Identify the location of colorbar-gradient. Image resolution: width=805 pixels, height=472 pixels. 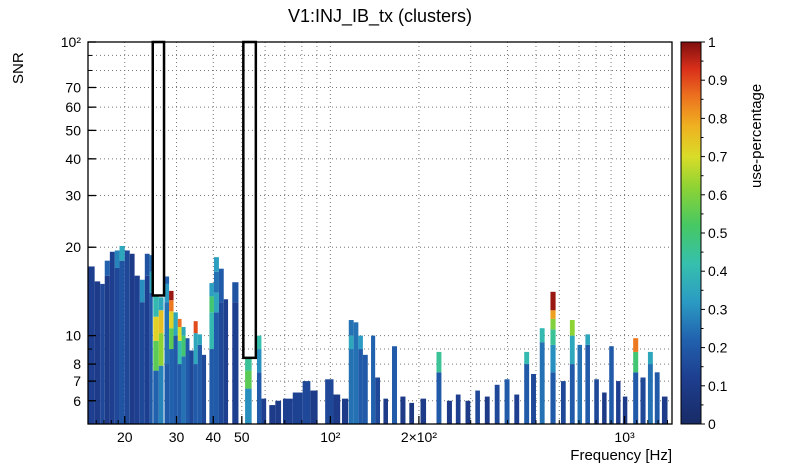
(691, 233).